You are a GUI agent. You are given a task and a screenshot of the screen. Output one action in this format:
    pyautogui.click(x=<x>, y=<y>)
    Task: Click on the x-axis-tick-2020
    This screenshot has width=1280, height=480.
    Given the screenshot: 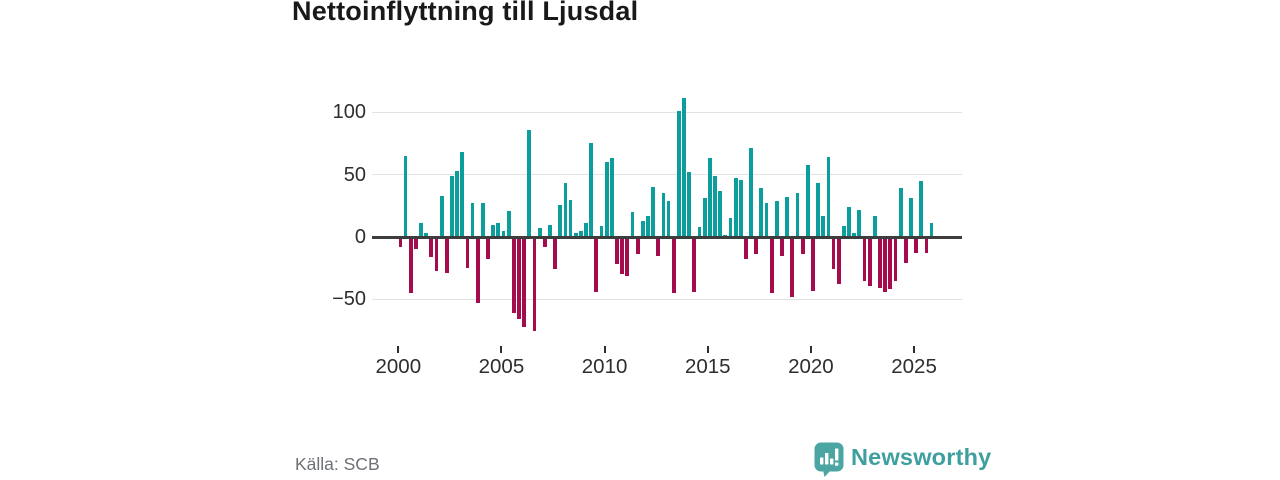 What is the action you would take?
    pyautogui.click(x=810, y=349)
    